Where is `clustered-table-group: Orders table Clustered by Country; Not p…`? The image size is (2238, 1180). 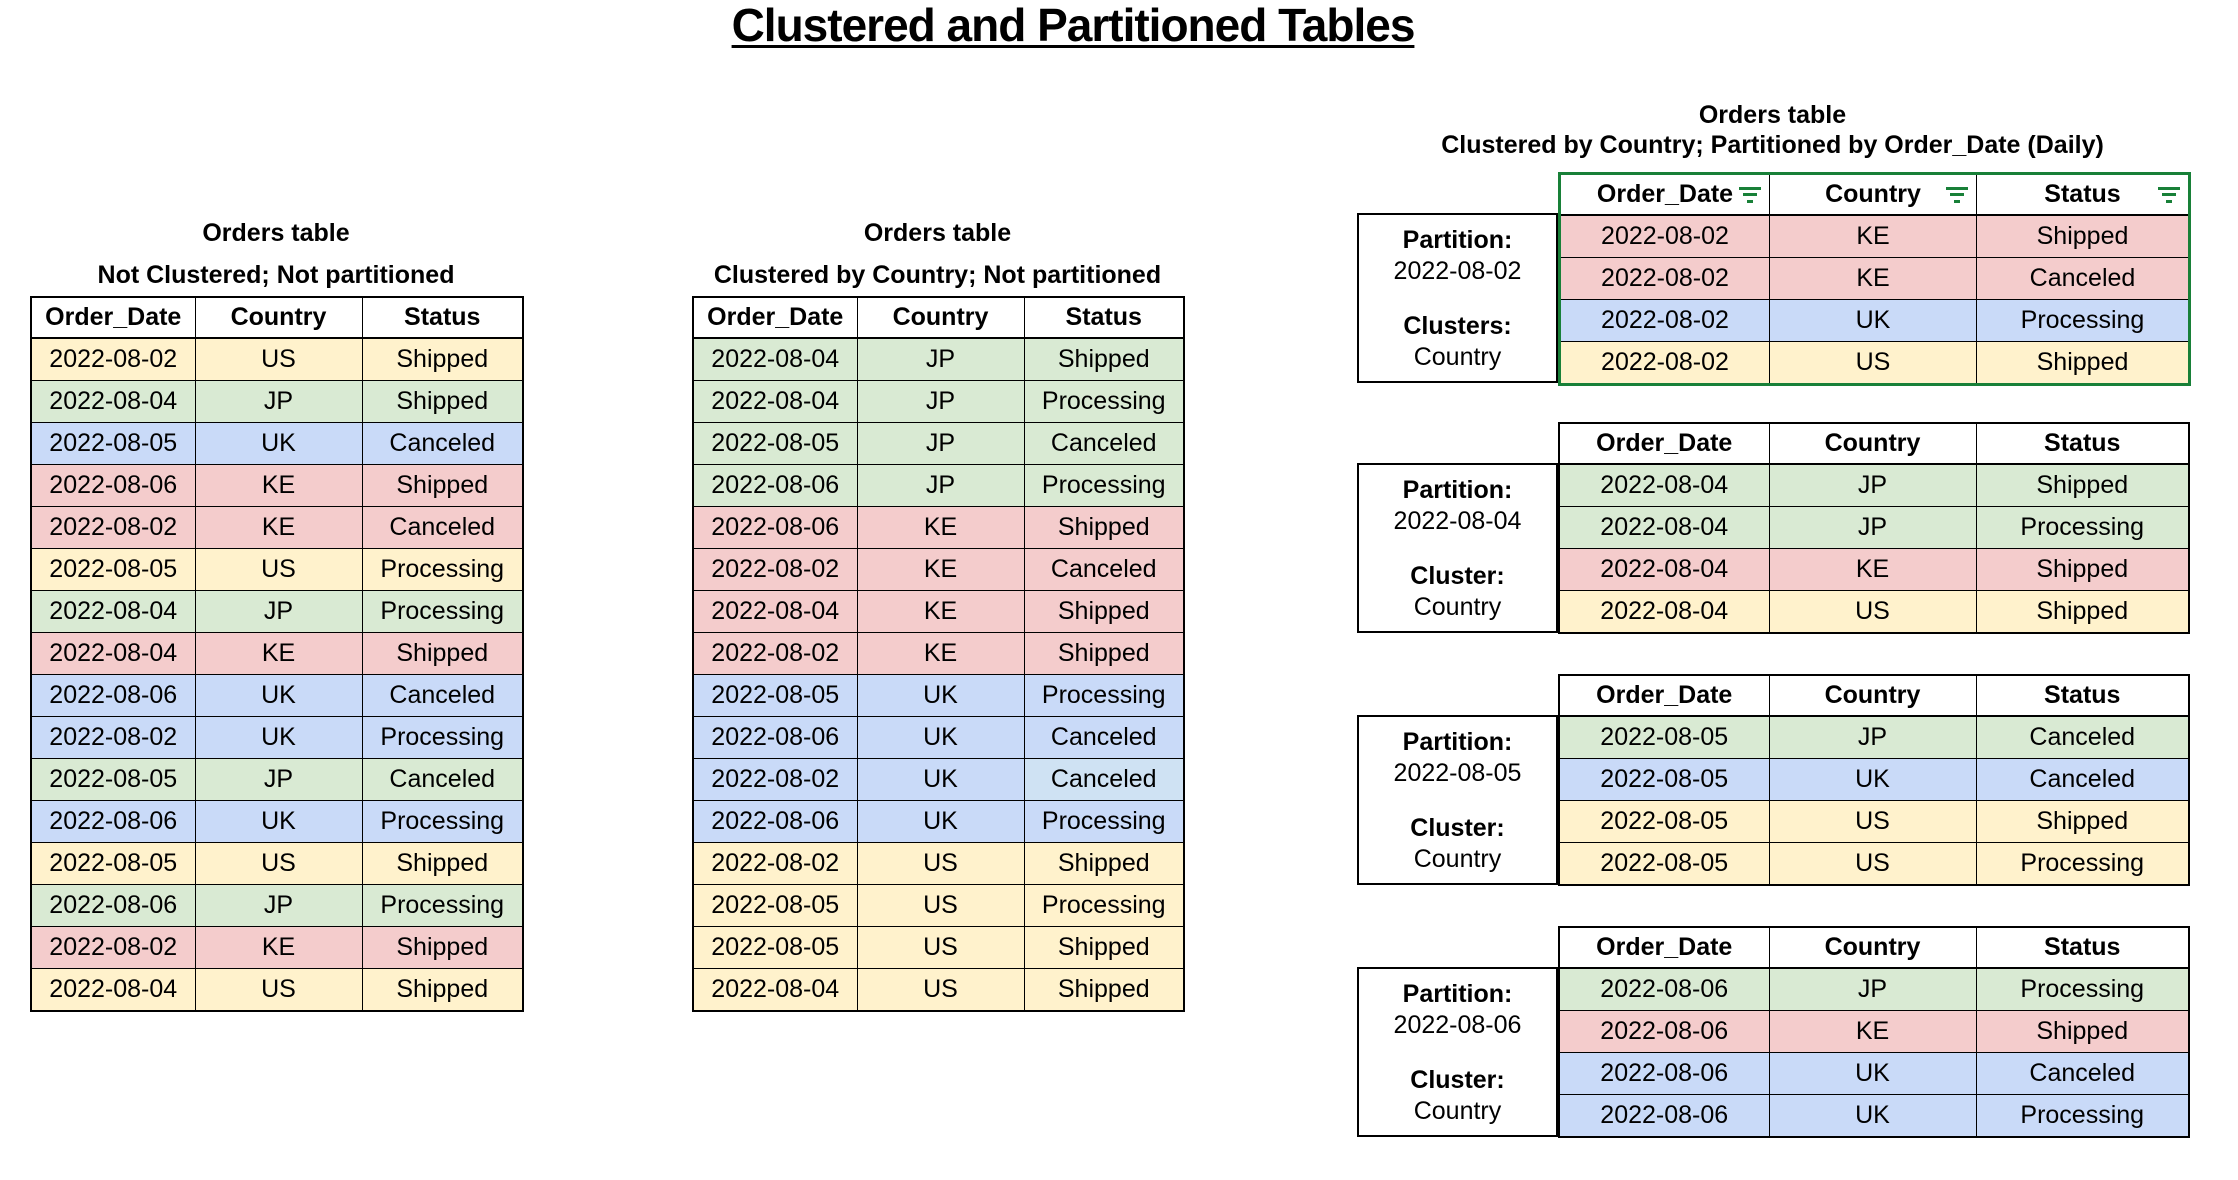
clustered-table-group: Orders table Clustered by Country; Not p… is located at coordinates (938, 615).